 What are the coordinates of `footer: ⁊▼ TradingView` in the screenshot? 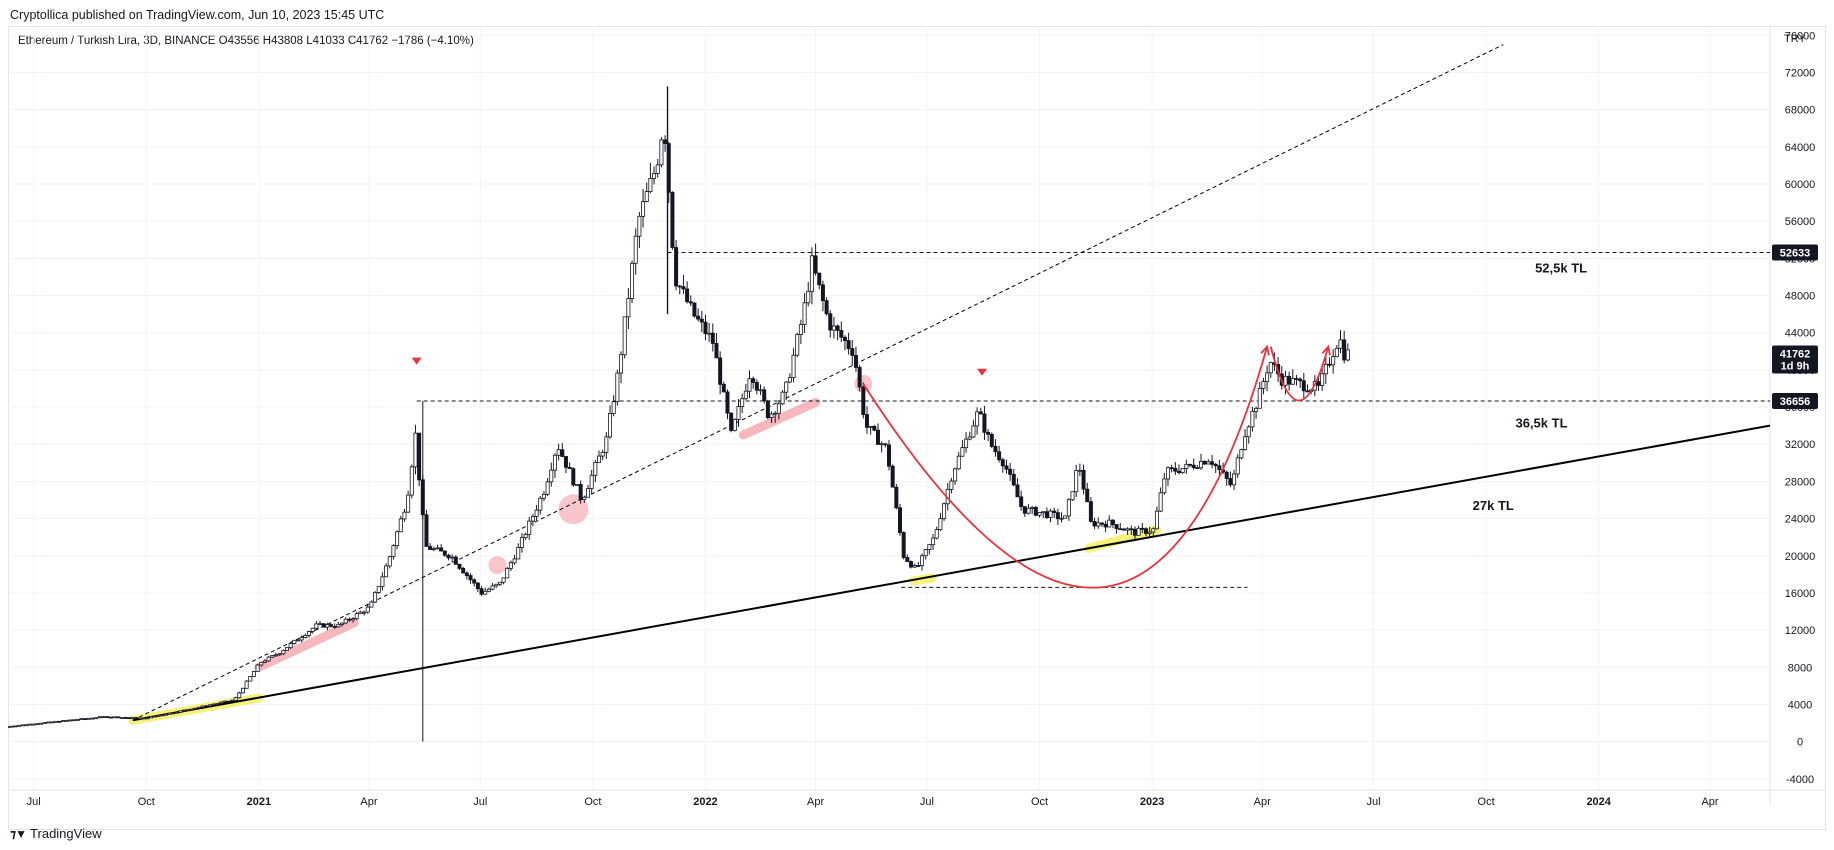 It's located at (56, 833).